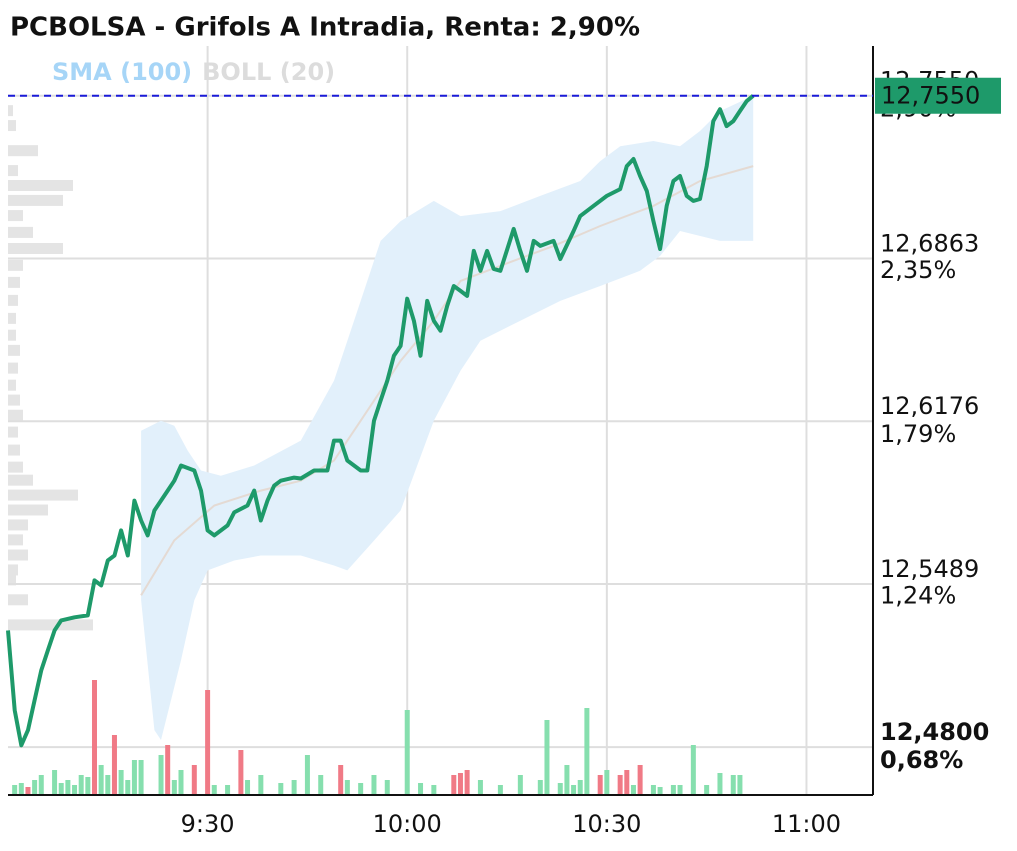 Image resolution: width=1017 pixels, height=851 pixels. Describe the element at coordinates (268, 72) in the screenshot. I see `legend-entry: BOLL (20)` at that location.